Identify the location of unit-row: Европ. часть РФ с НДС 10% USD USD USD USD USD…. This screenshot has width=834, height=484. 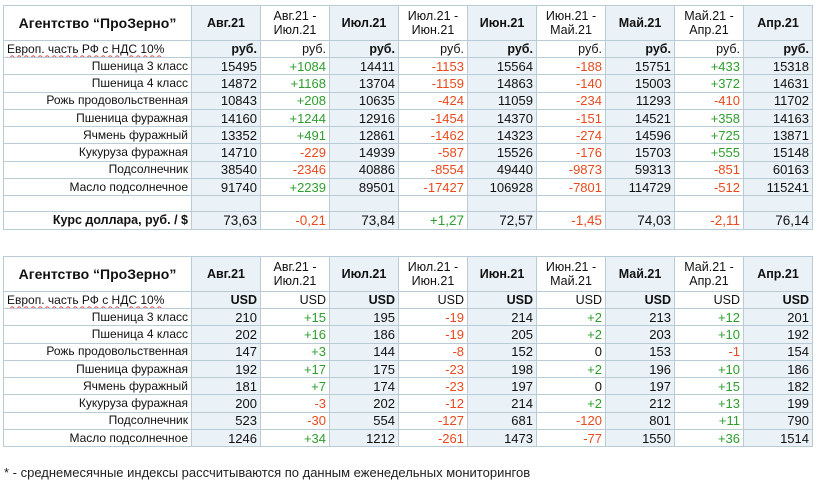
(408, 300).